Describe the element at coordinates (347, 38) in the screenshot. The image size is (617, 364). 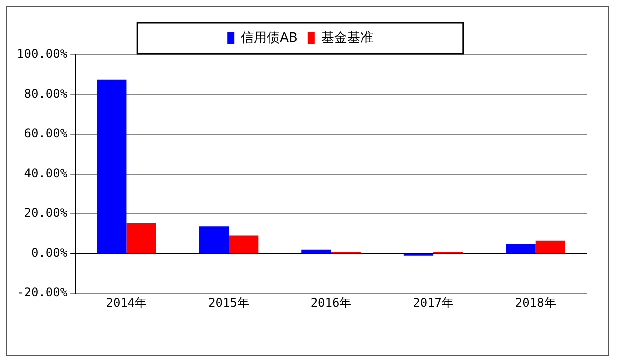
I see `legend-label: 基金基准` at that location.